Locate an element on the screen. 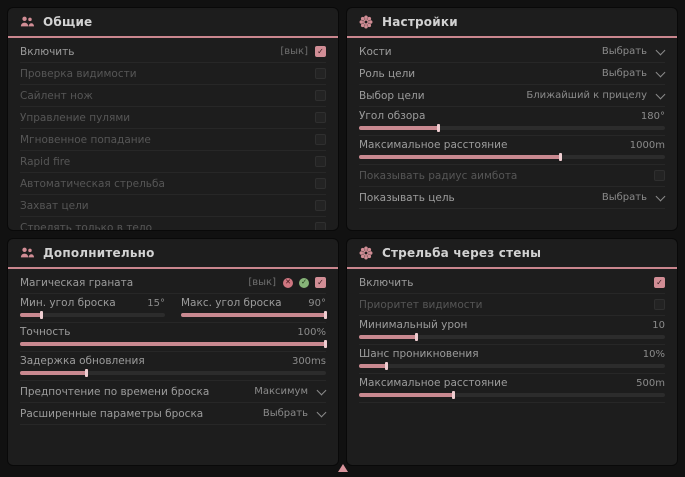  slider-group: Максимальное расстояние 500m is located at coordinates (512, 388).